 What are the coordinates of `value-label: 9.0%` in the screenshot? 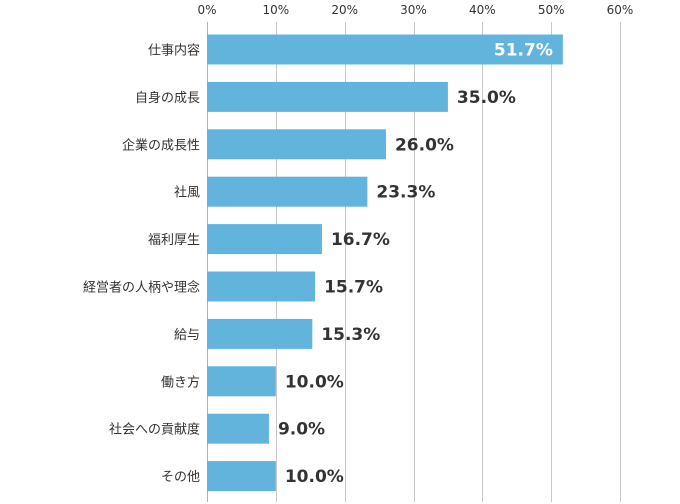 It's located at (301, 430).